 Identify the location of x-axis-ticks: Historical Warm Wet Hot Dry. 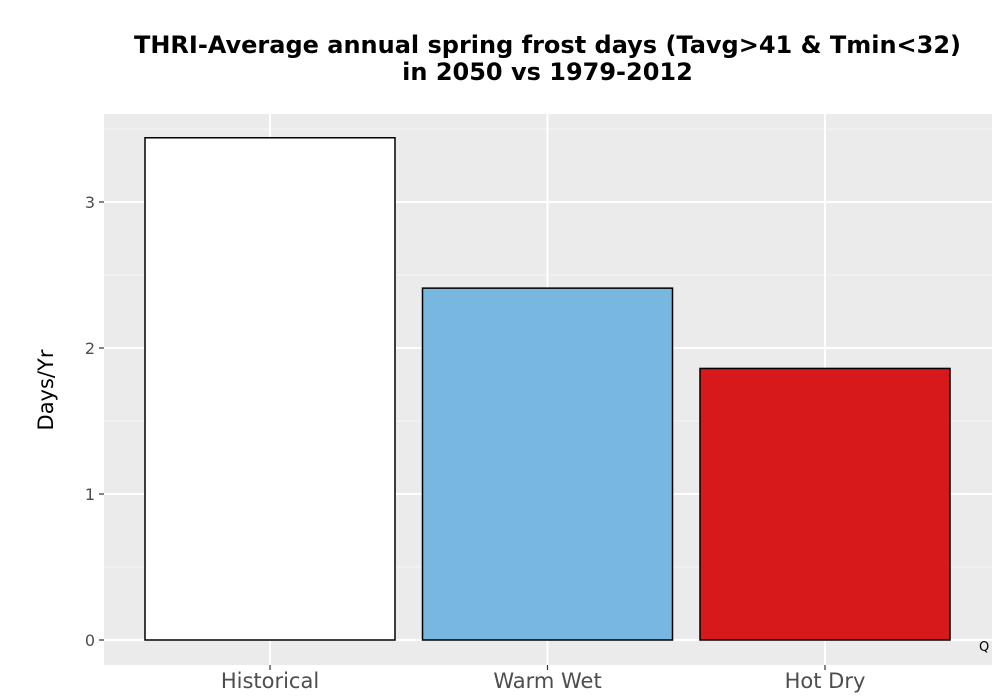
(543, 679).